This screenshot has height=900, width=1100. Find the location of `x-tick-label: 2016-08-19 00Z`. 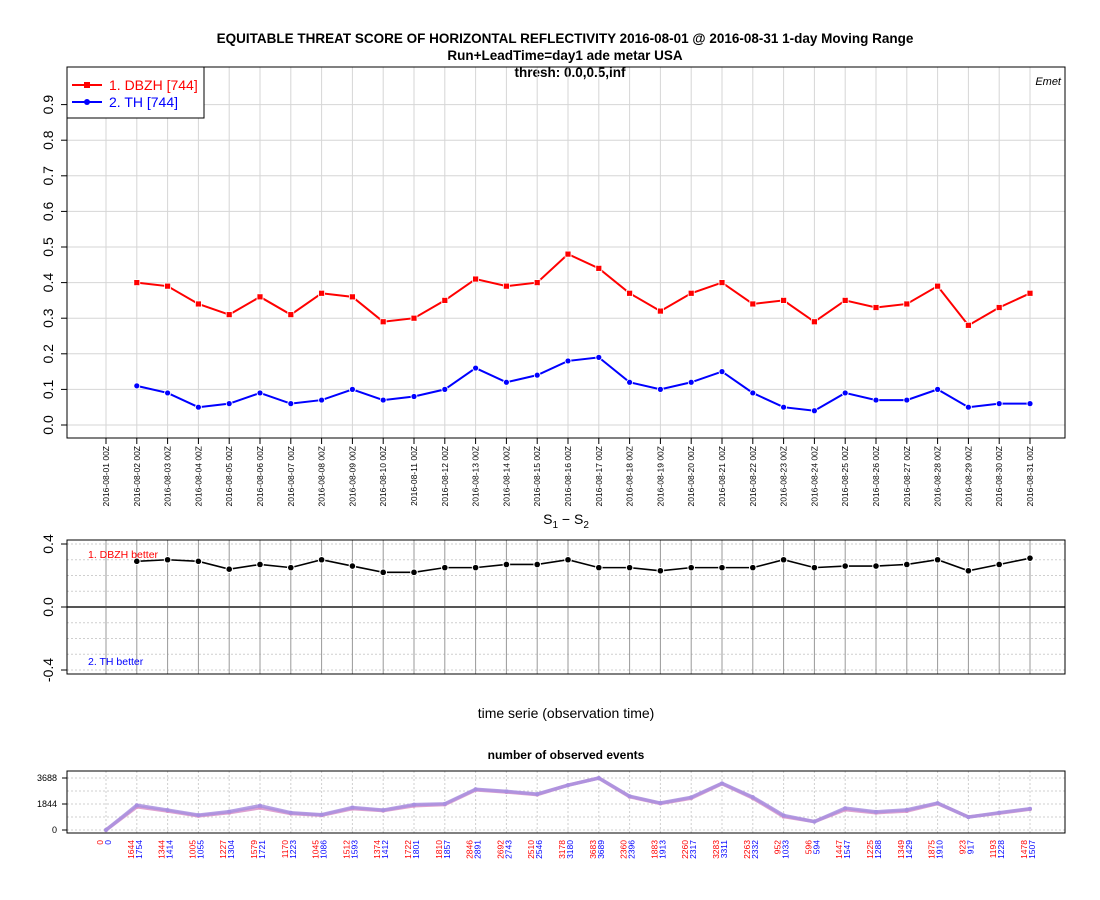

x-tick-label: 2016-08-19 00Z is located at coordinates (660, 476).